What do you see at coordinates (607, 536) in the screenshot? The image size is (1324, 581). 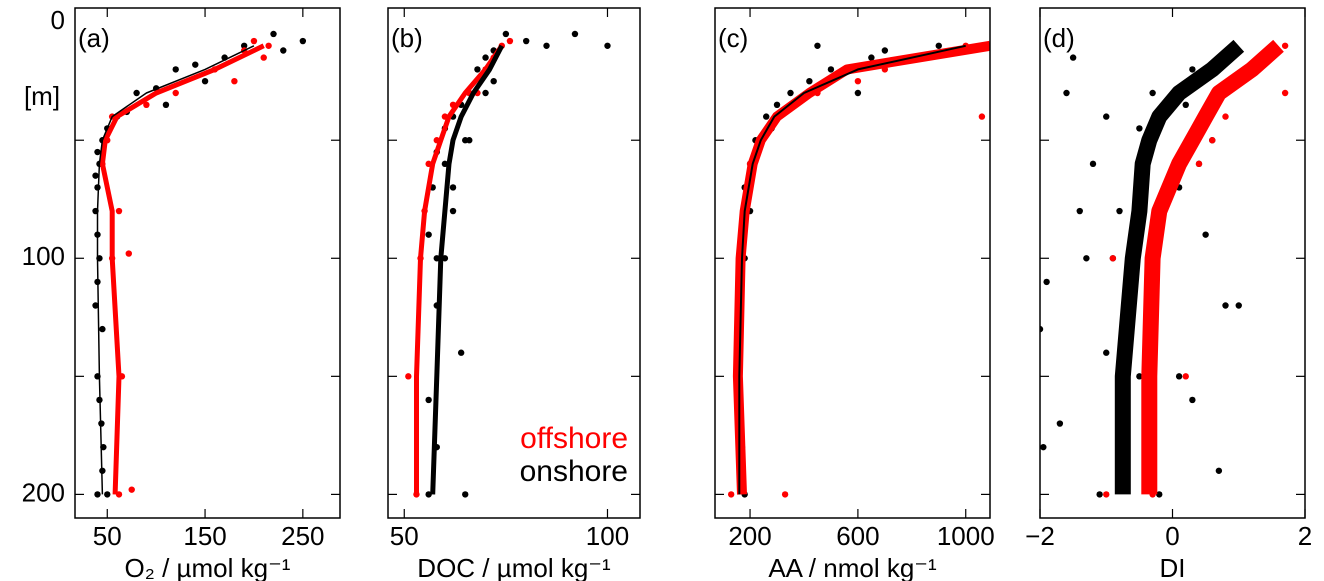 I see `x-tick-label: 100` at bounding box center [607, 536].